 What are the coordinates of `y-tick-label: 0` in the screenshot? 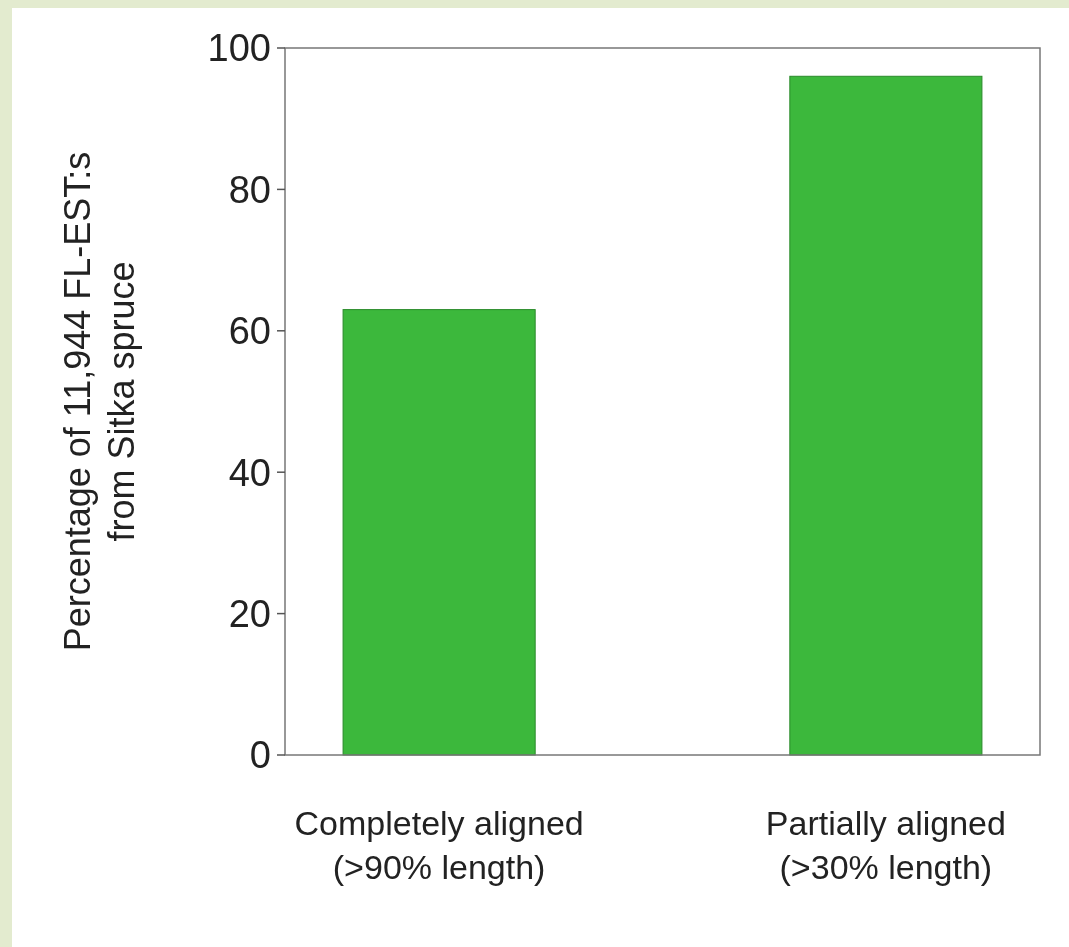 It's located at (260, 755).